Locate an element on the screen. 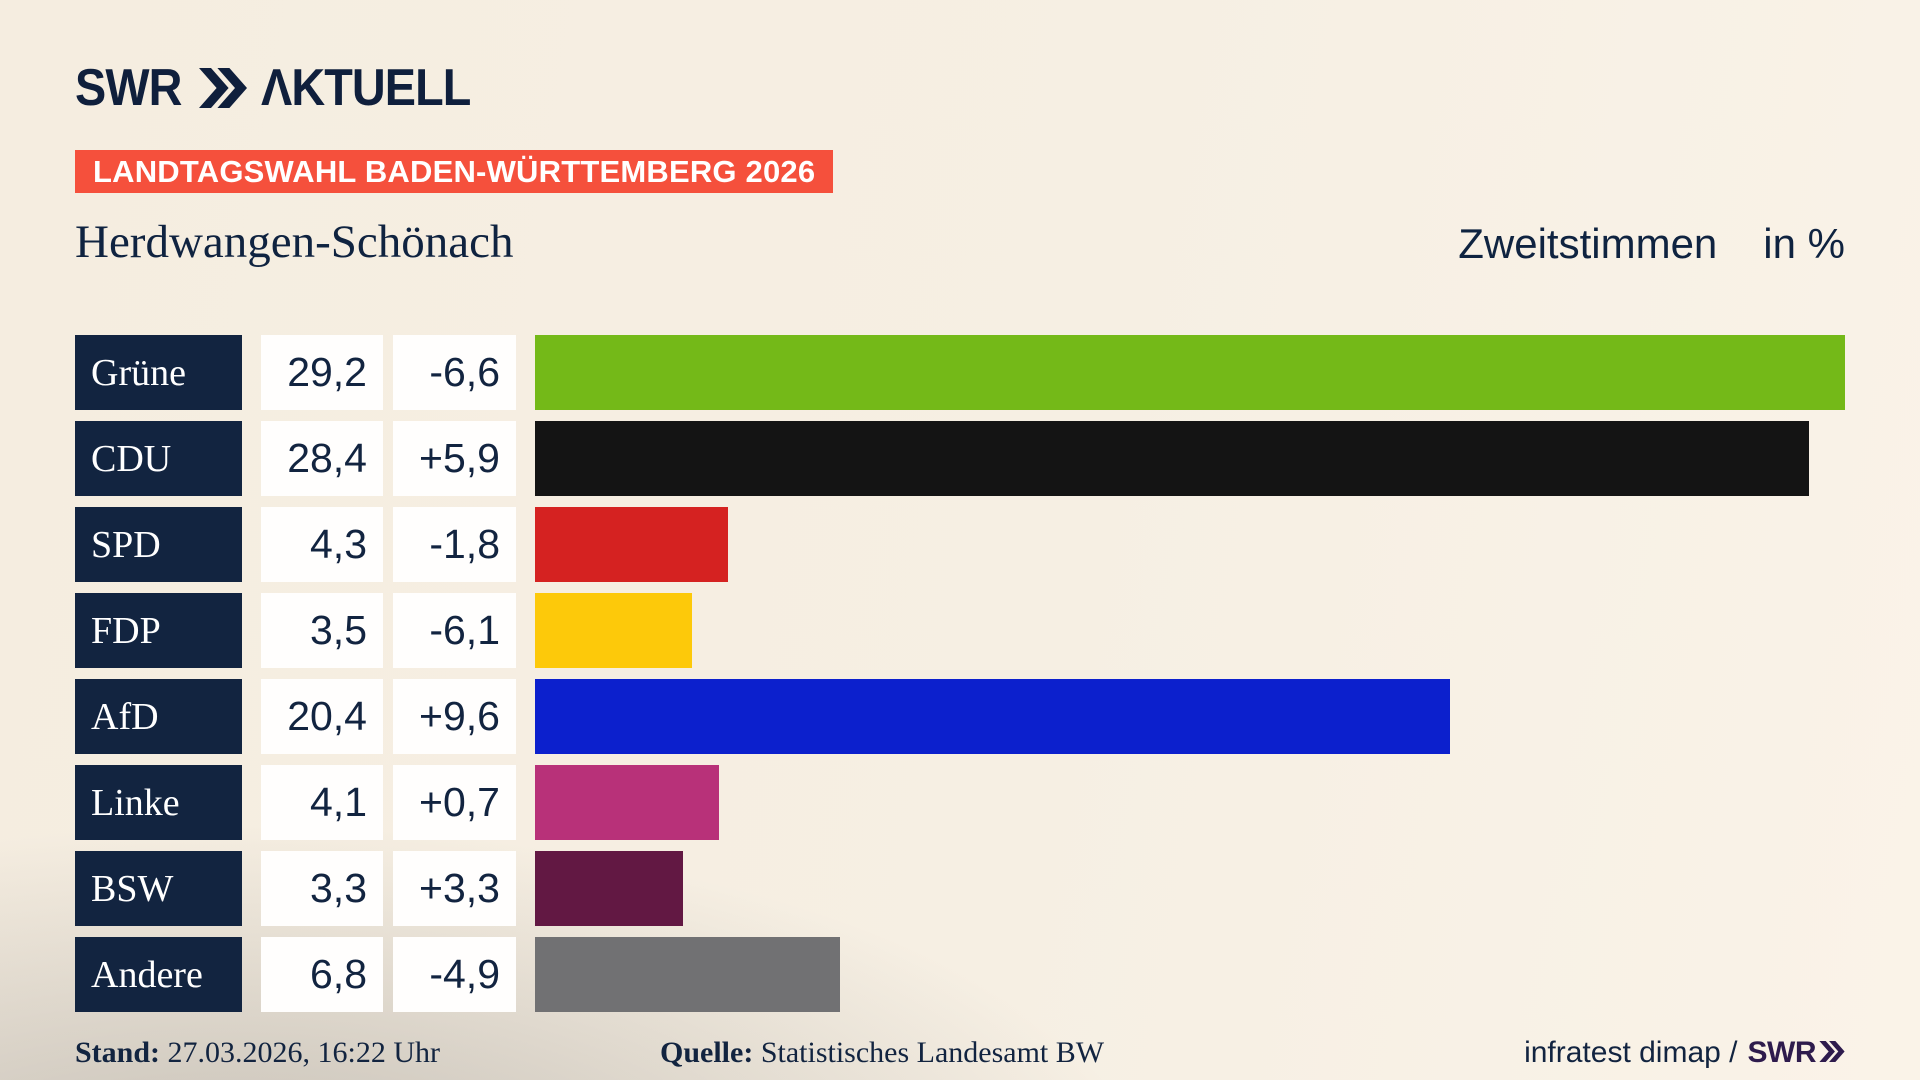 This screenshot has height=1080, width=1920. value-cell: 20,4 is located at coordinates (322, 716).